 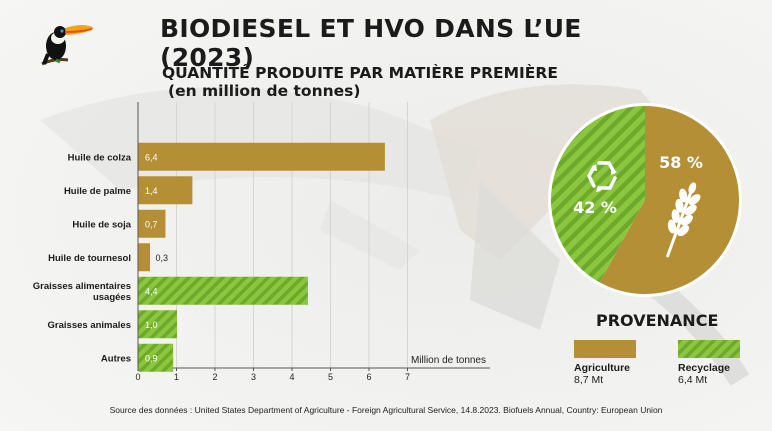 I want to click on data-label: 1,4, so click(x=151, y=191).